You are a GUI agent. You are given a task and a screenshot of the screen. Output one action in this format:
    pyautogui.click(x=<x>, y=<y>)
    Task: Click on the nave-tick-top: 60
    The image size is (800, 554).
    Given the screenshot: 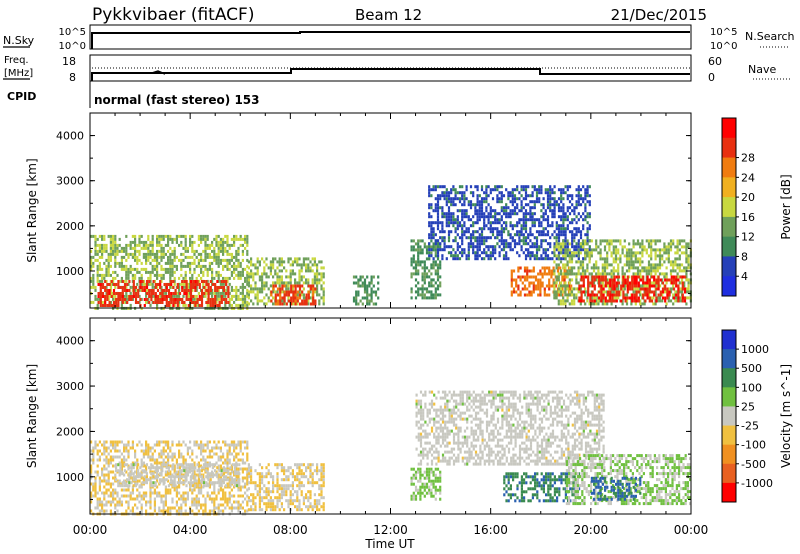 What is the action you would take?
    pyautogui.click(x=715, y=61)
    